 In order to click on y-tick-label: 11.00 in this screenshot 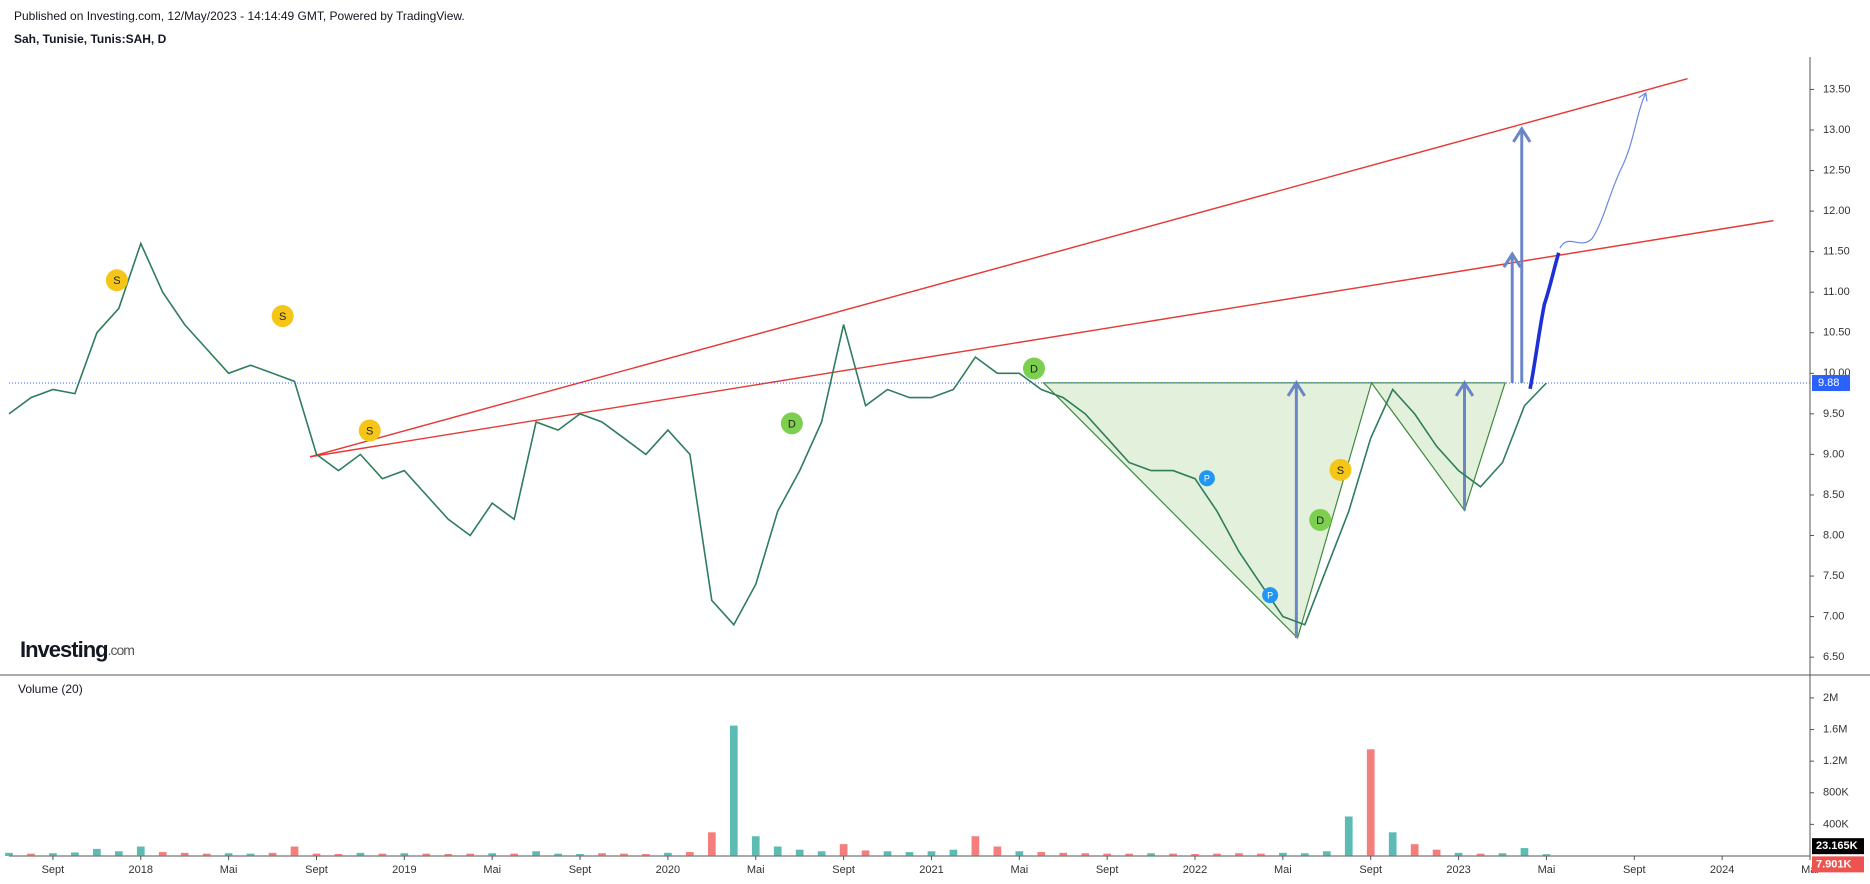, I will do `click(1836, 292)`.